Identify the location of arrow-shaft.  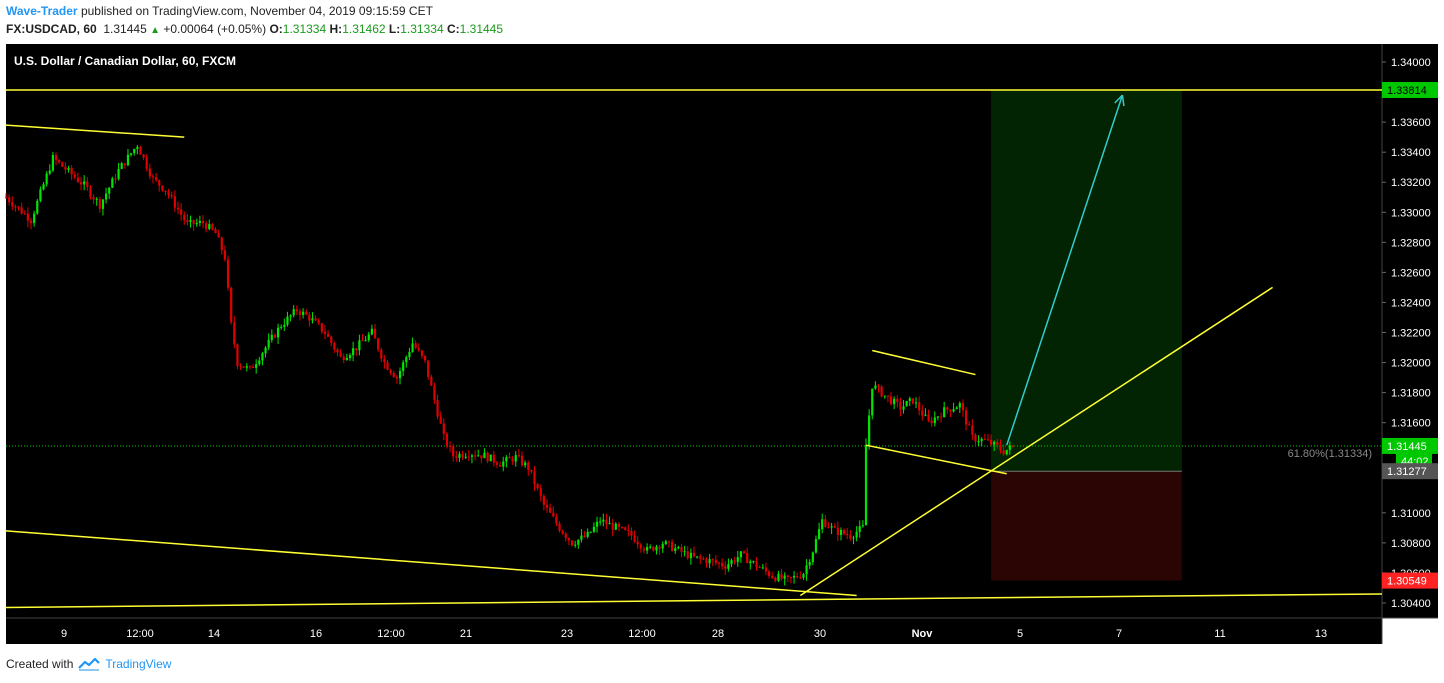
(1065, 270).